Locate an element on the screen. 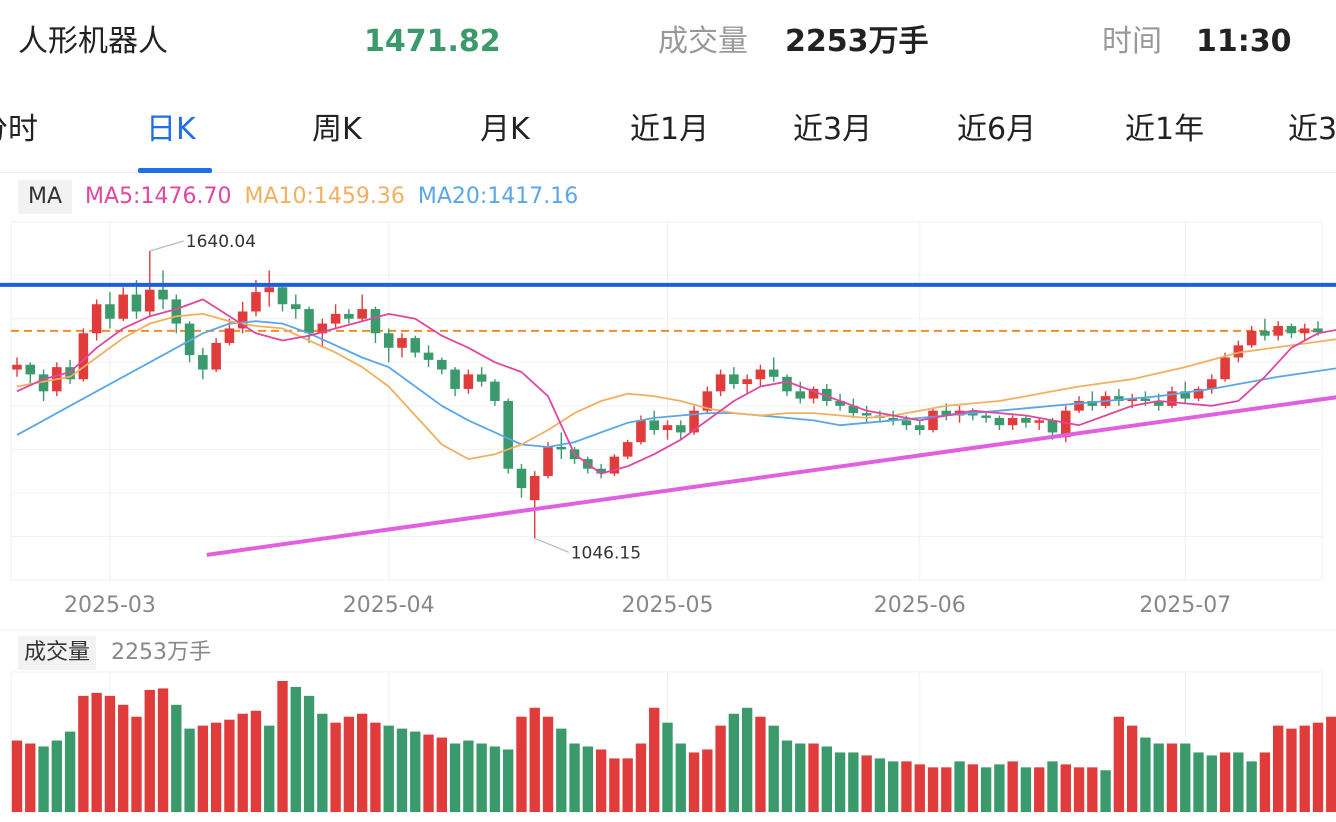 This screenshot has width=1336, height=822. volume-legend-value: 2253万手 is located at coordinates (161, 652).